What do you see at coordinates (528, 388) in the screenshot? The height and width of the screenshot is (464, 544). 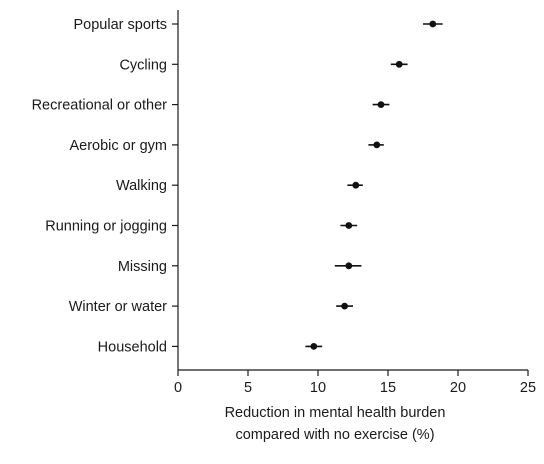 I see `x-tick-label: 25` at bounding box center [528, 388].